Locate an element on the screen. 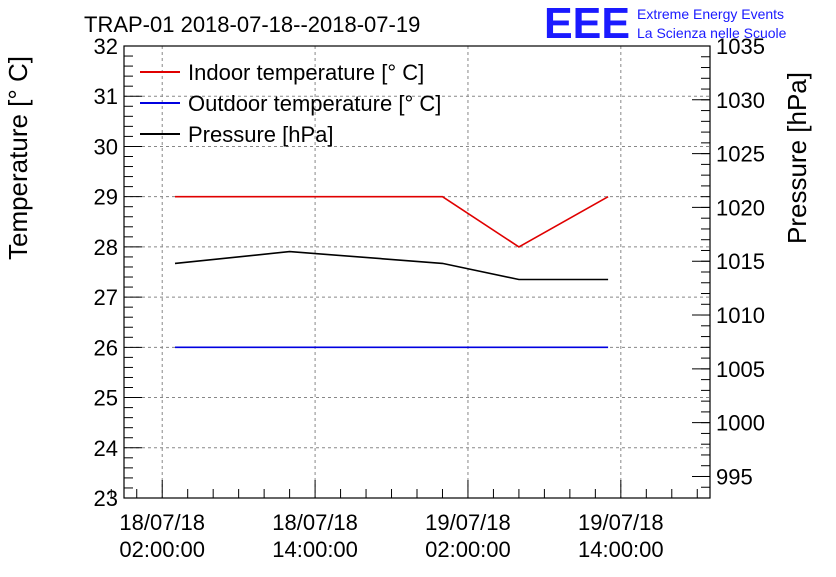 The image size is (836, 577). y-tick-label: 27 is located at coordinates (106, 297).